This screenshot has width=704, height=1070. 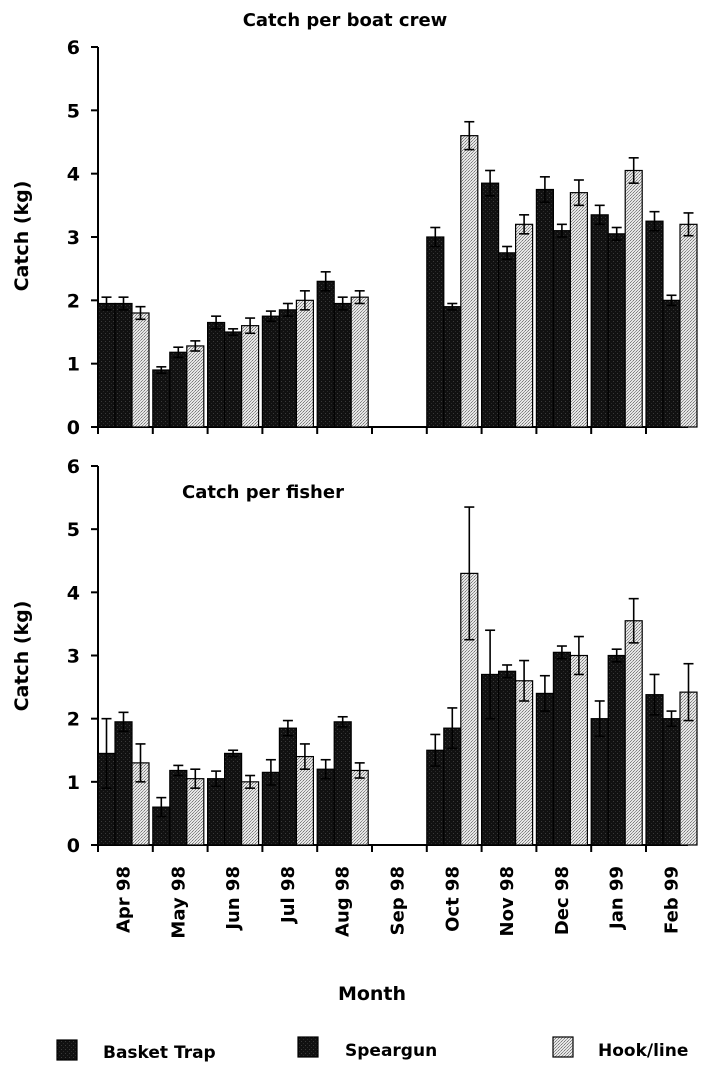 What do you see at coordinates (643, 1051) in the screenshot?
I see `legend-label: Hook/line` at bounding box center [643, 1051].